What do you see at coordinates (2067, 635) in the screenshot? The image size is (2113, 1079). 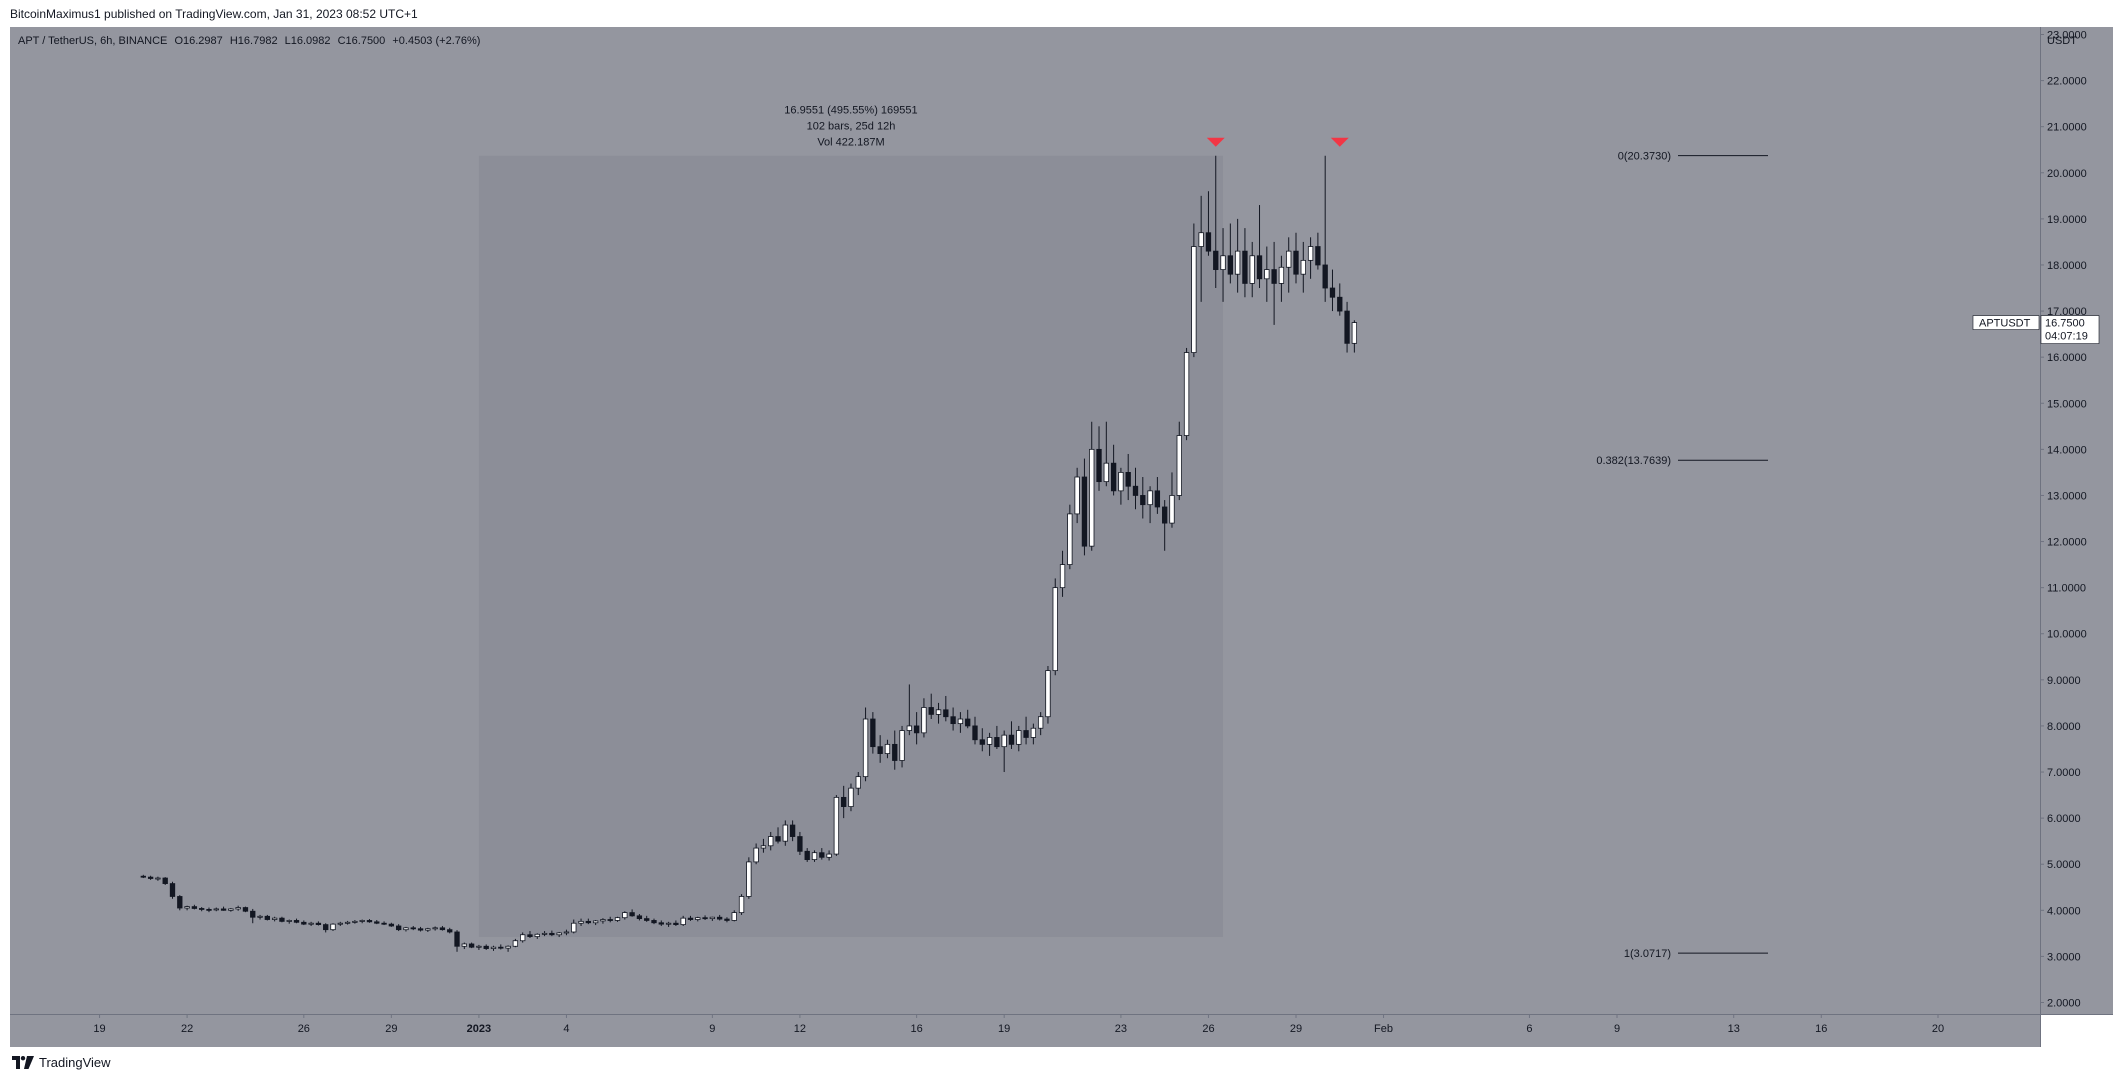 I see `price-tick-label: 10.0000` at bounding box center [2067, 635].